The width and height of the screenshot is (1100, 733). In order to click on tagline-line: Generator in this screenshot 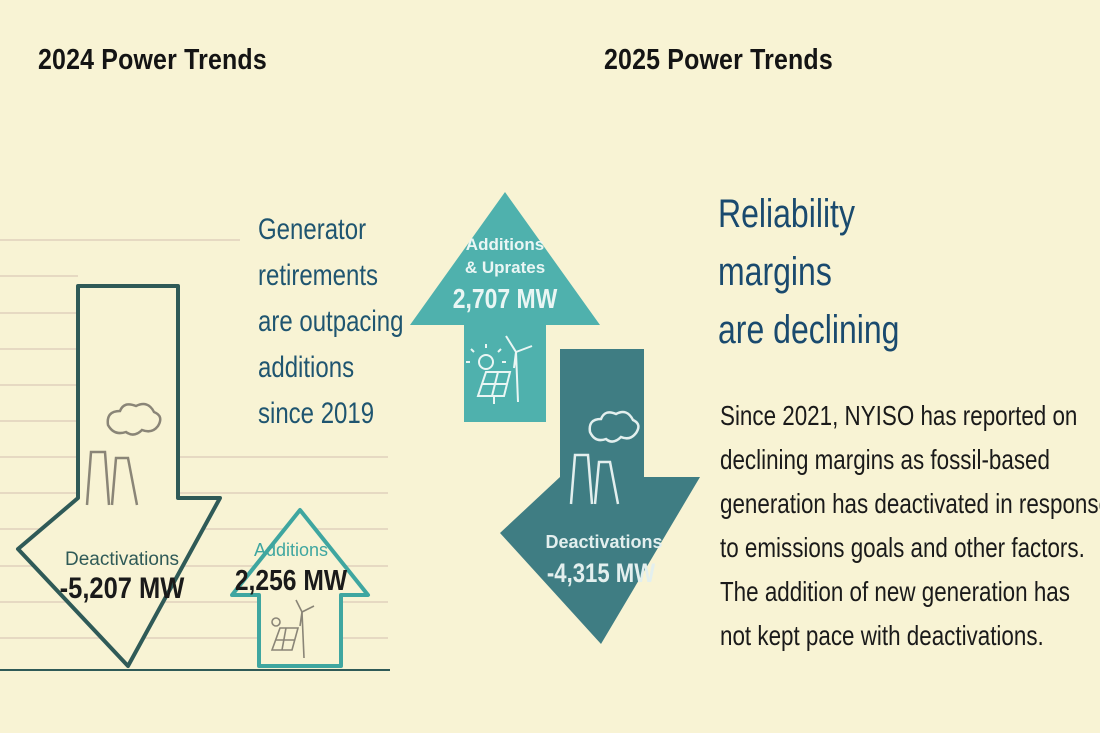, I will do `click(312, 229)`.